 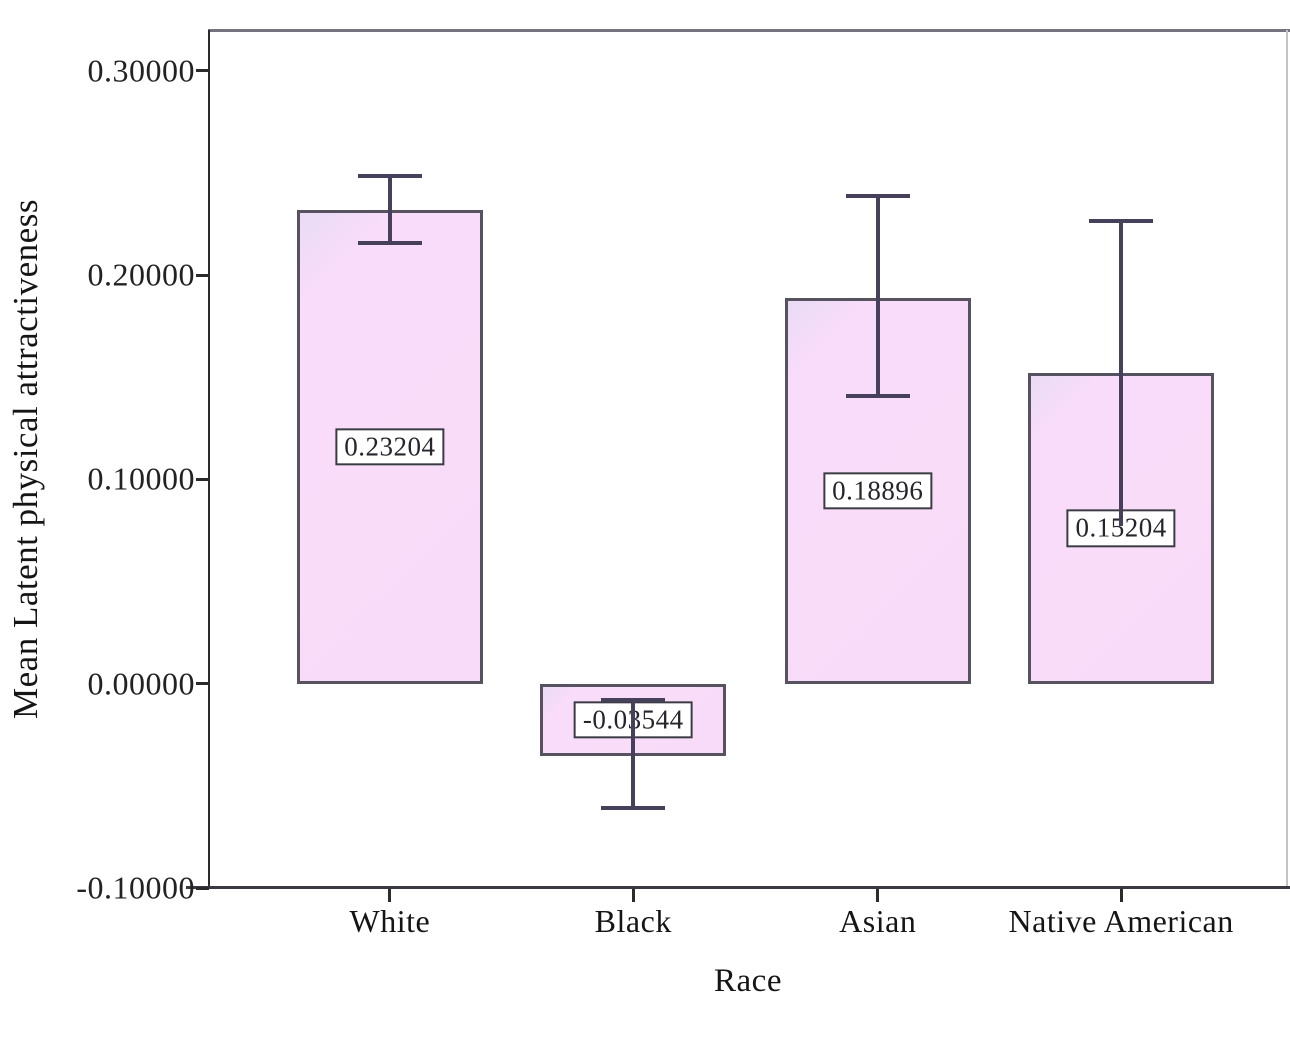 What do you see at coordinates (141, 683) in the screenshot?
I see `y-tick-label: 0.00000` at bounding box center [141, 683].